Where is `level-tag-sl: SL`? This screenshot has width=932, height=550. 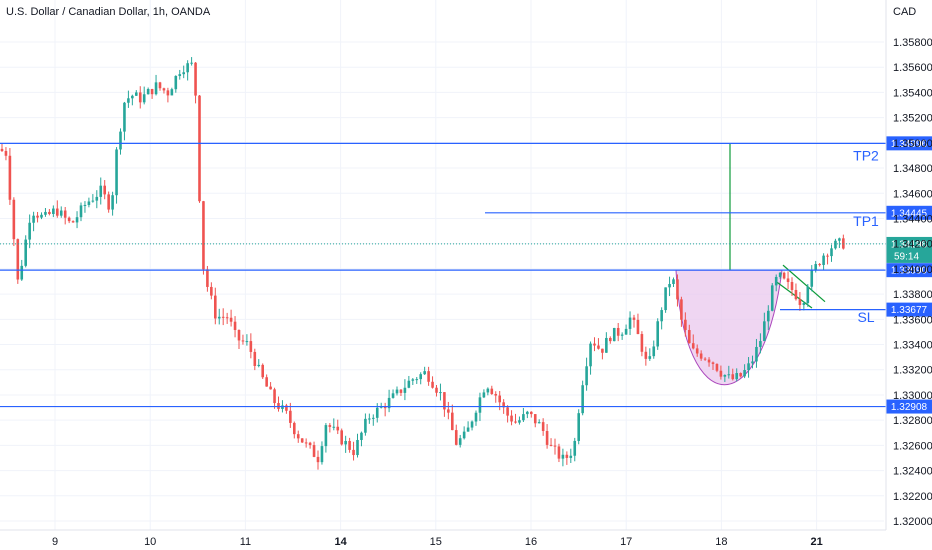
level-tag-sl: SL is located at coordinates (865, 317).